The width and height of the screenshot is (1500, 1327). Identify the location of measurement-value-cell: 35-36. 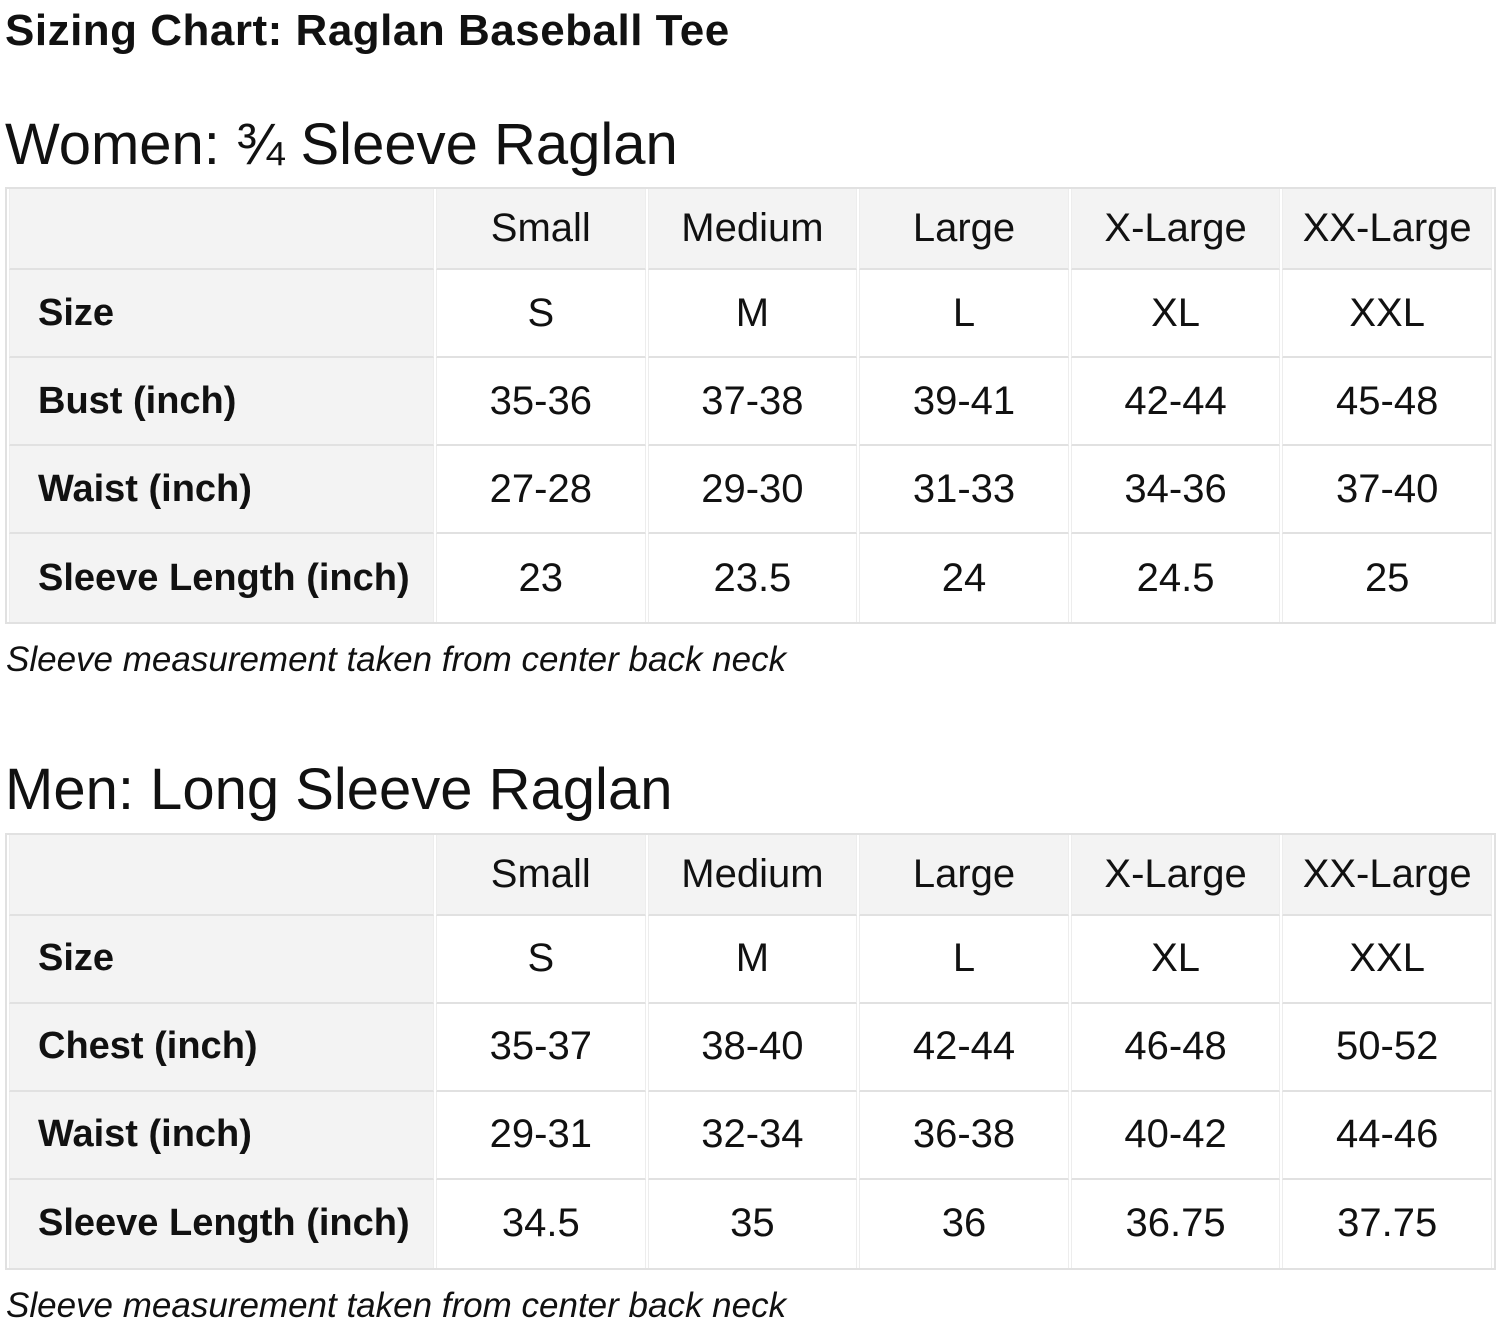
(541, 402).